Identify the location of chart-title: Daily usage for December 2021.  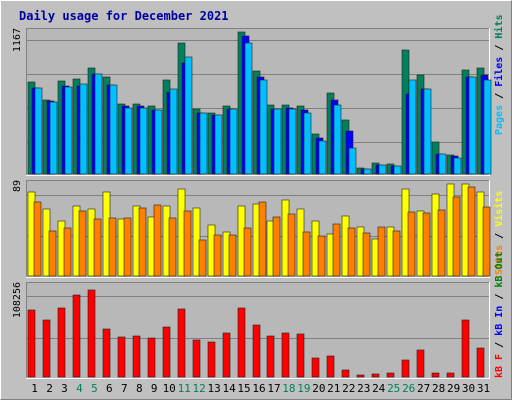
(124, 16).